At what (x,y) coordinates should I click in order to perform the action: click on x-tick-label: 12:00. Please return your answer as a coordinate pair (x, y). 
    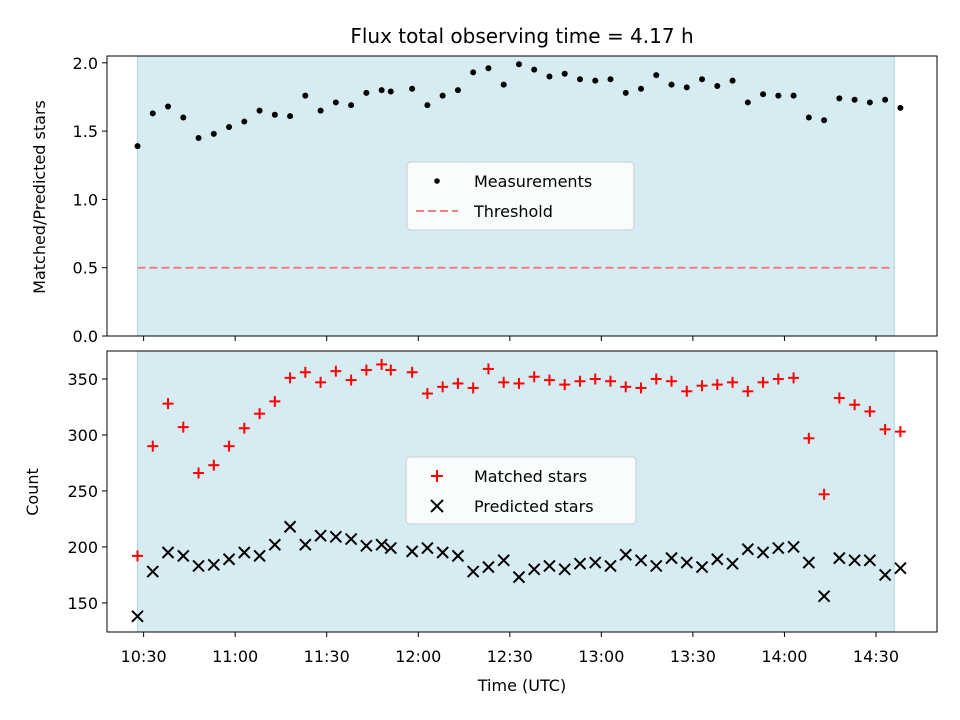
    Looking at the image, I should click on (418, 656).